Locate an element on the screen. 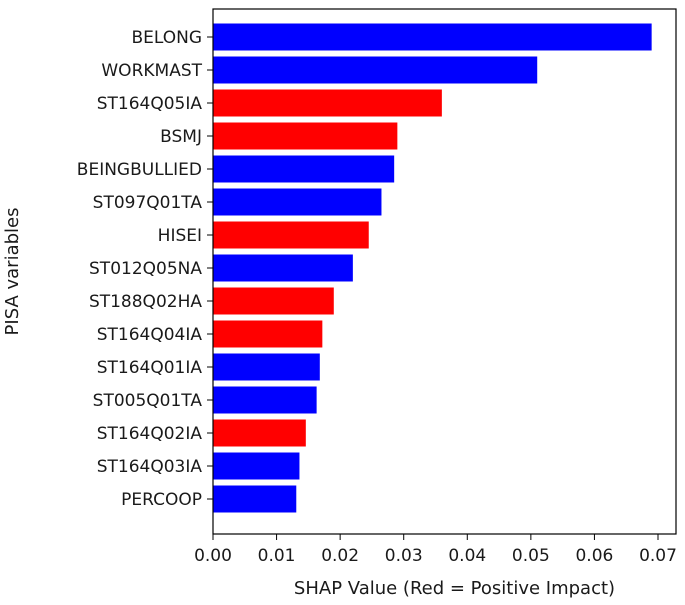  bar-st164q02ia is located at coordinates (259, 433).